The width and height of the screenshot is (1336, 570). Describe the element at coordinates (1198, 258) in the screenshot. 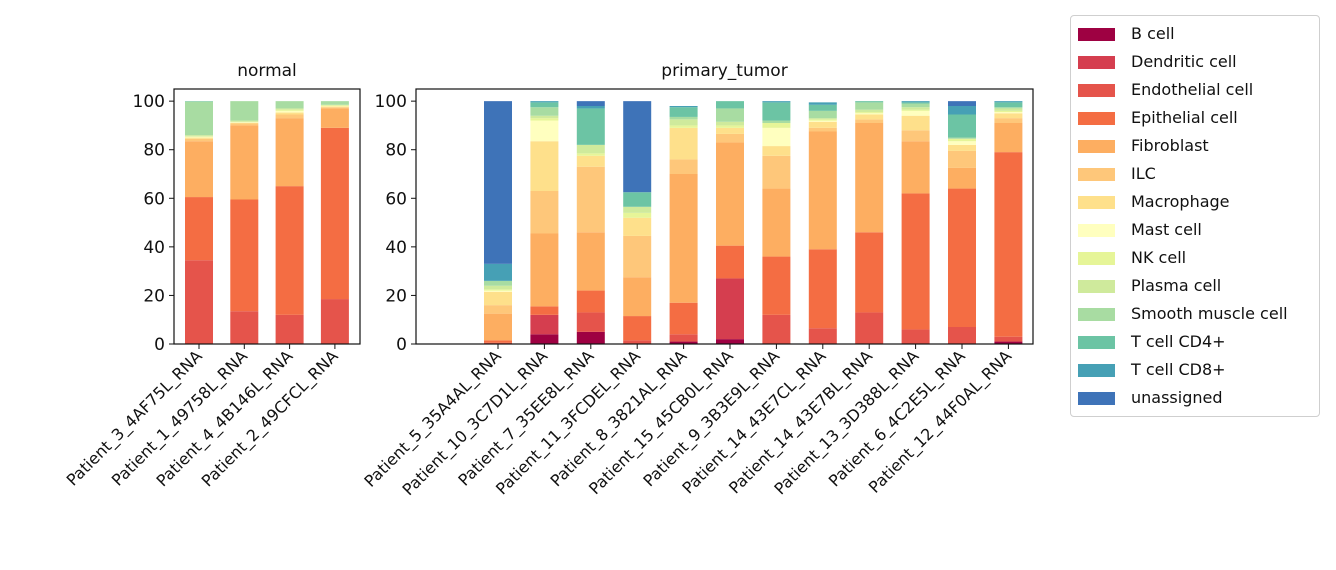

I see `legend-item-nk-cell: NK cell` at that location.